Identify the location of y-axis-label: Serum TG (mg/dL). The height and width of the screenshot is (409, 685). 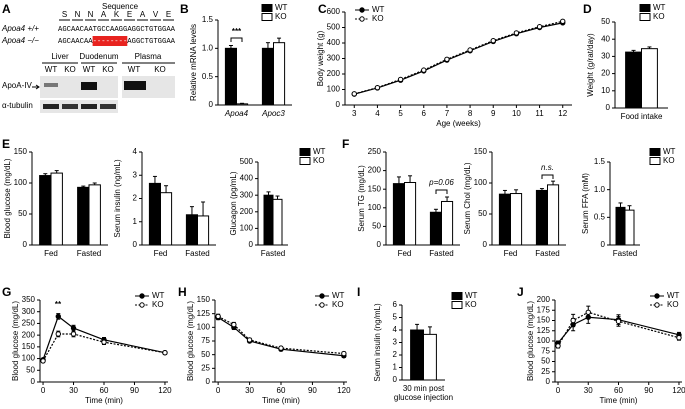
(361, 198).